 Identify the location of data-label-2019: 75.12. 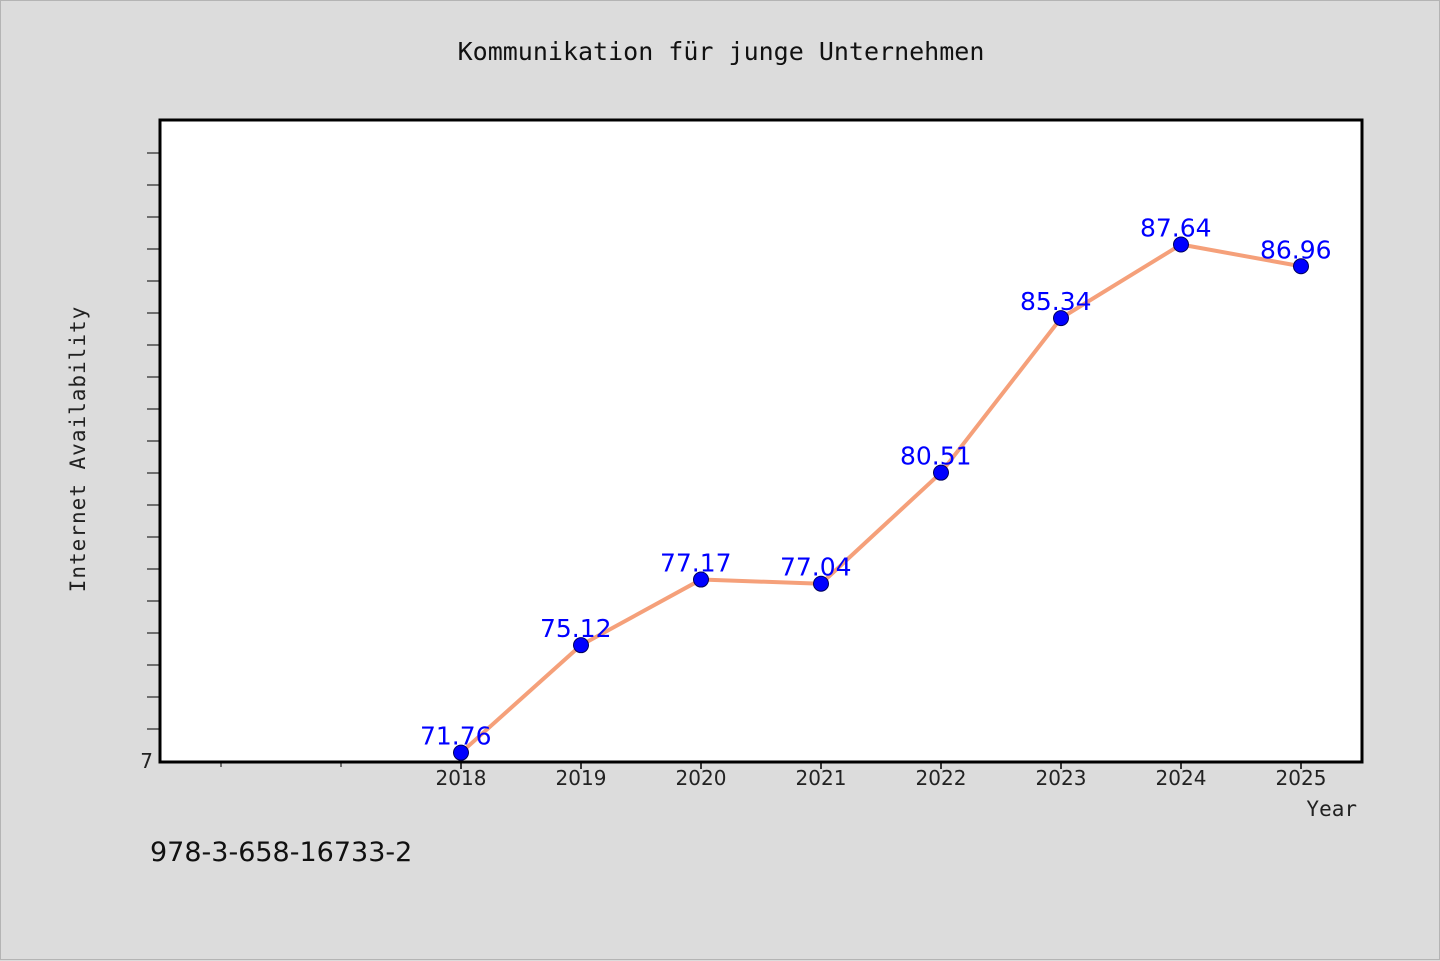
(576, 628).